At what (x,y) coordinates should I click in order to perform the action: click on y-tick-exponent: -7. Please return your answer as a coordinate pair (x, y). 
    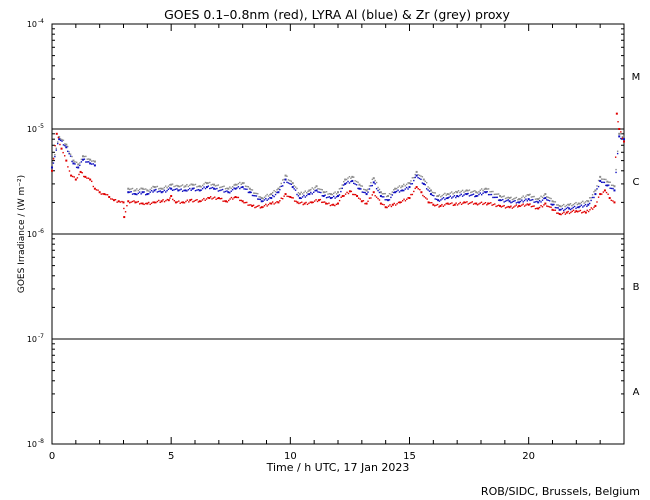
    Looking at the image, I should click on (41, 336).